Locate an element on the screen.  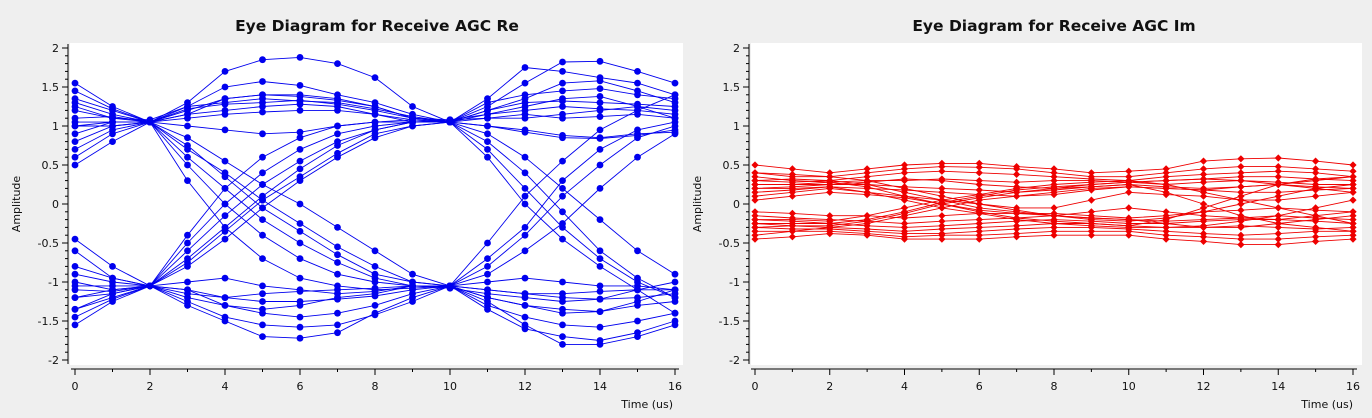
x-tick-label: 12 is located at coordinates (525, 386).